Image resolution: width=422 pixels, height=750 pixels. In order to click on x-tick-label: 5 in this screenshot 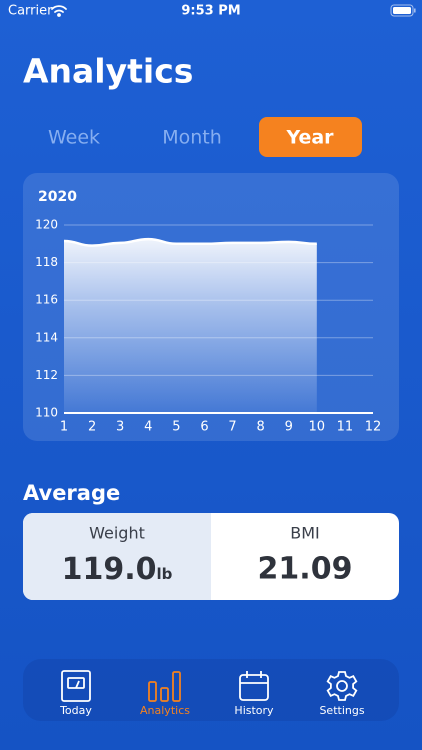, I will do `click(176, 427)`.